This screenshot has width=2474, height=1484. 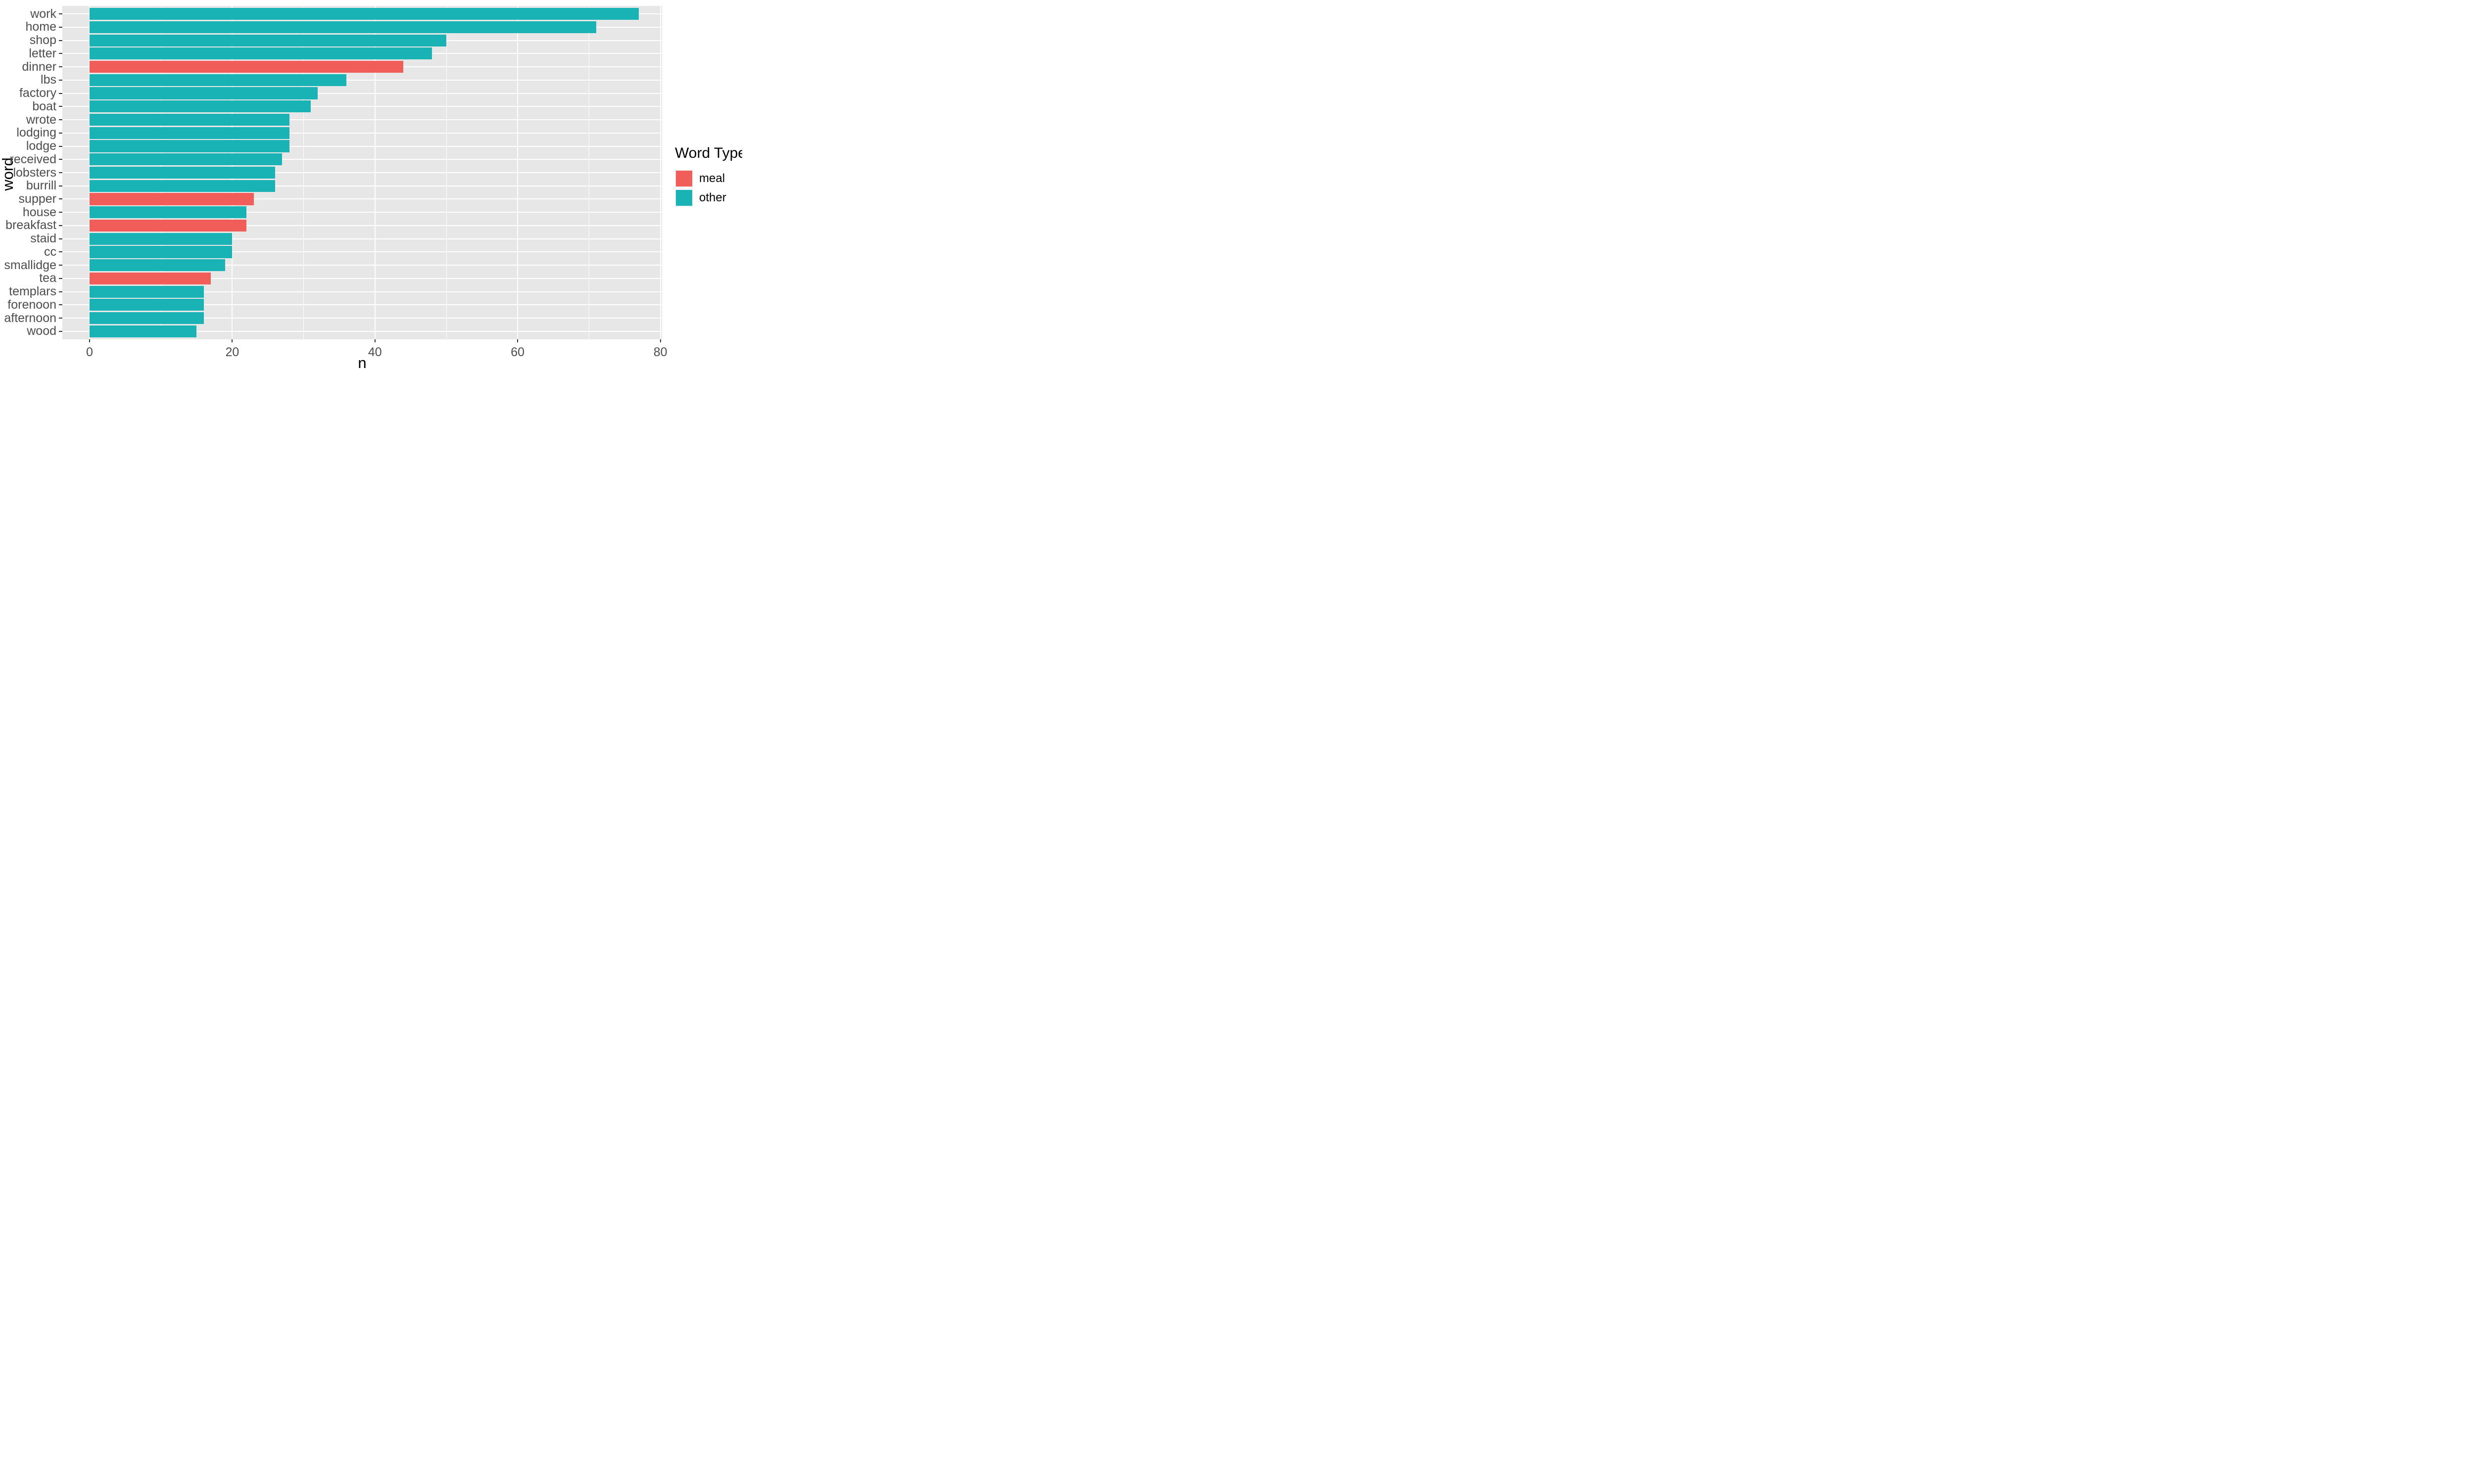 What do you see at coordinates (47, 278) in the screenshot?
I see `y-axis-category-label: tea` at bounding box center [47, 278].